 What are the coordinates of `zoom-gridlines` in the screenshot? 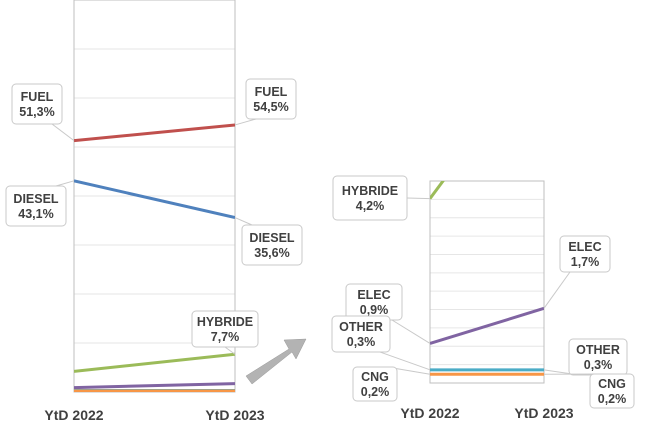 It's located at (487, 282).